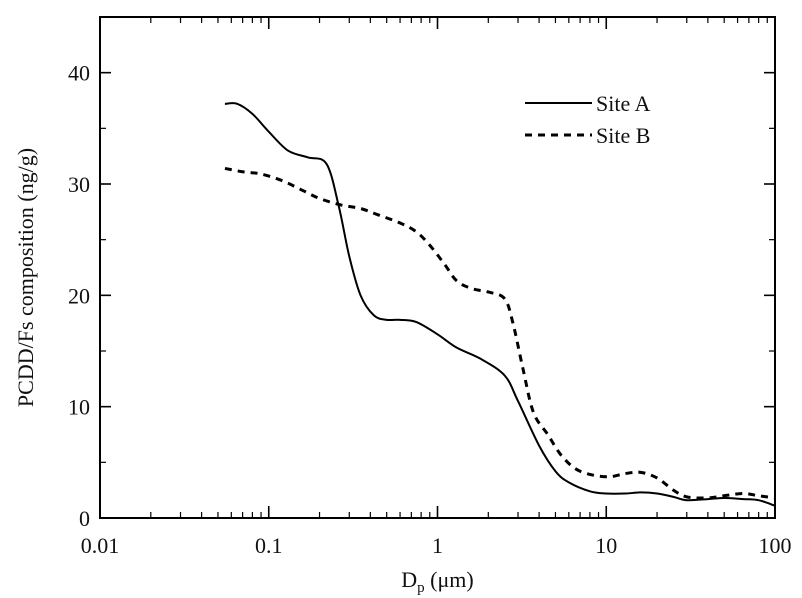 This screenshot has width=802, height=598. Describe the element at coordinates (79, 184) in the screenshot. I see `y-tick-label: 30` at that location.